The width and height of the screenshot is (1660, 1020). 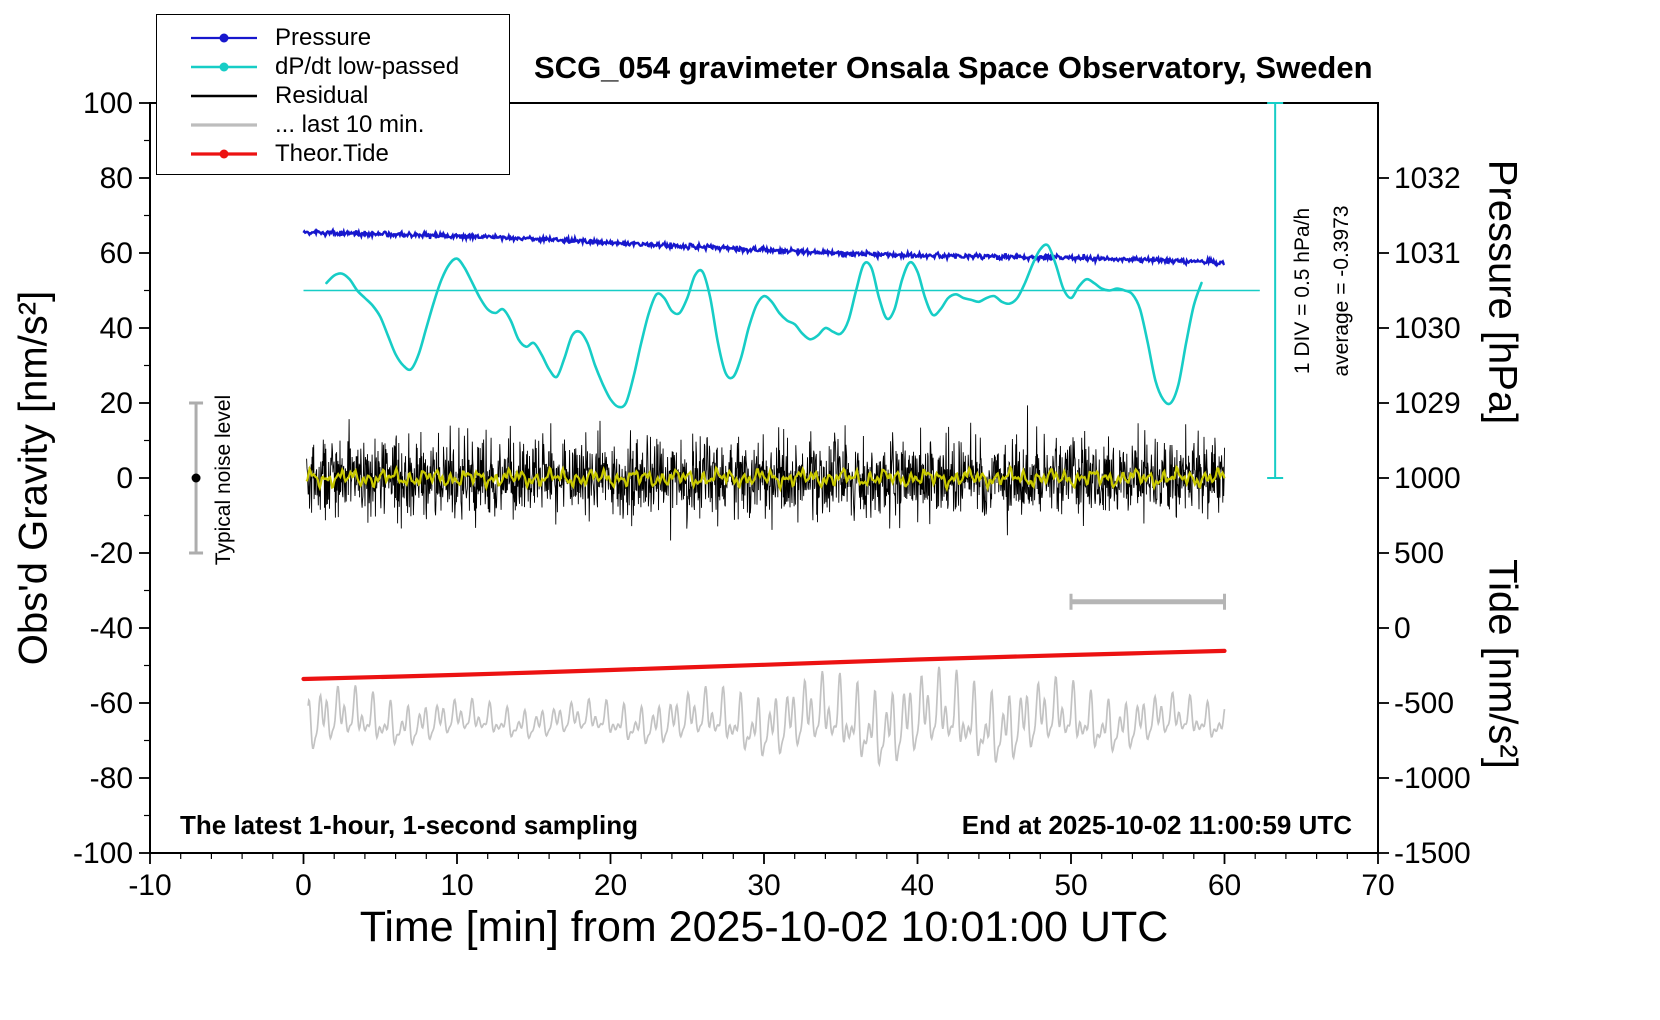 What do you see at coordinates (111, 628) in the screenshot?
I see `y-tick-label: -40` at bounding box center [111, 628].